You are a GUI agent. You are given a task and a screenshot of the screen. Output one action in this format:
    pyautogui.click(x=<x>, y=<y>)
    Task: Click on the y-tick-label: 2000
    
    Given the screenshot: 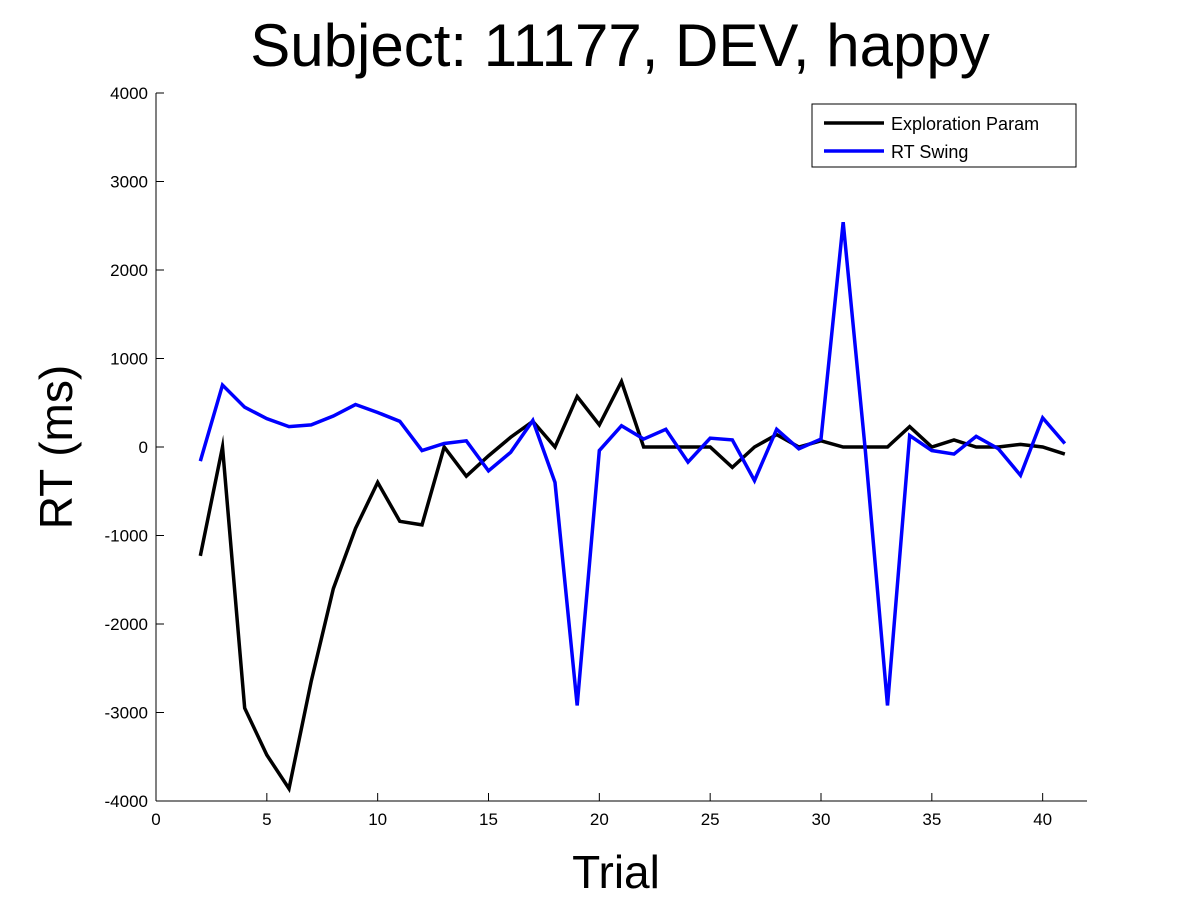 What is the action you would take?
    pyautogui.click(x=129, y=270)
    